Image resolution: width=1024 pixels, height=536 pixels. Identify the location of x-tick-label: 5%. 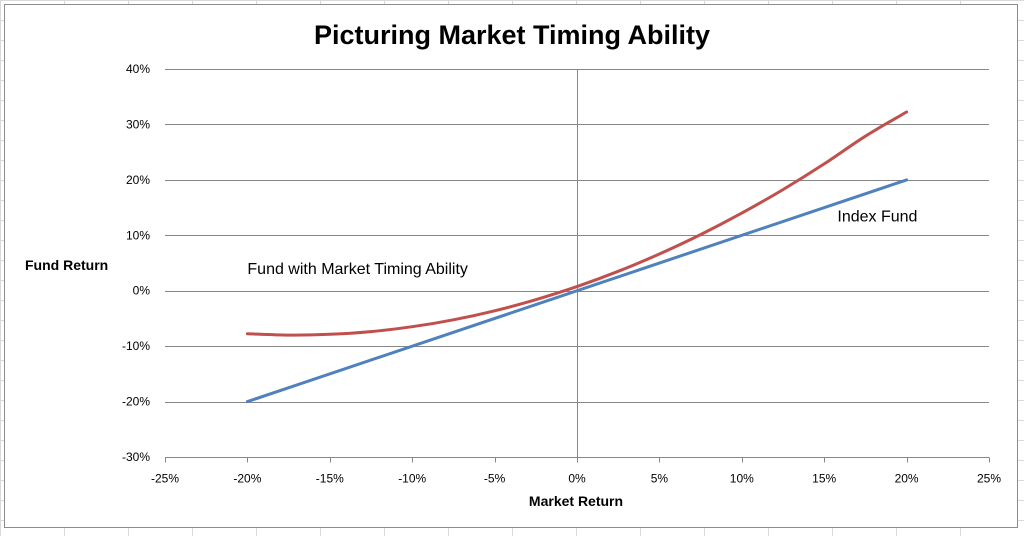
(660, 479).